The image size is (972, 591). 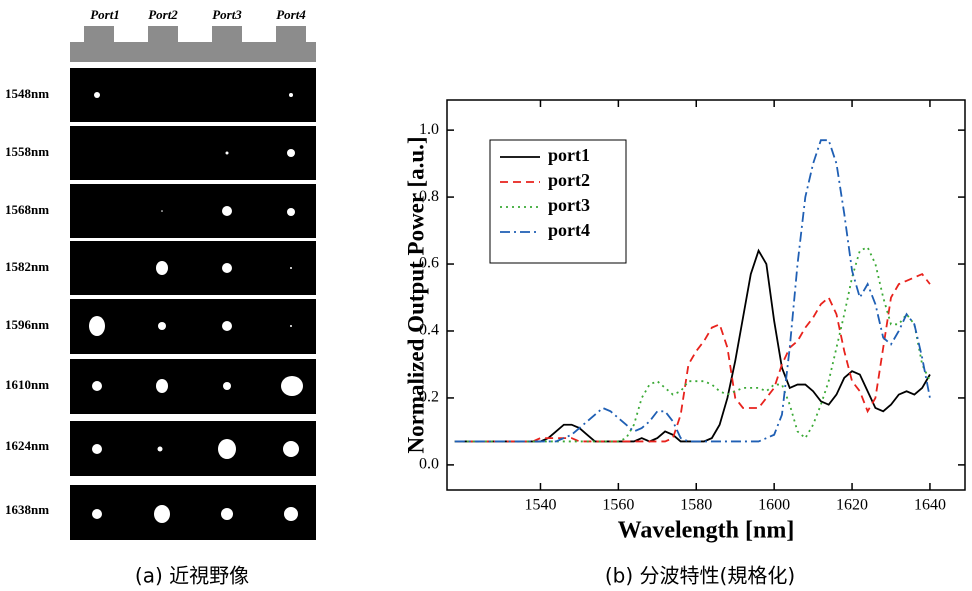 What do you see at coordinates (27, 384) in the screenshot?
I see `row-label: 1610nm` at bounding box center [27, 384].